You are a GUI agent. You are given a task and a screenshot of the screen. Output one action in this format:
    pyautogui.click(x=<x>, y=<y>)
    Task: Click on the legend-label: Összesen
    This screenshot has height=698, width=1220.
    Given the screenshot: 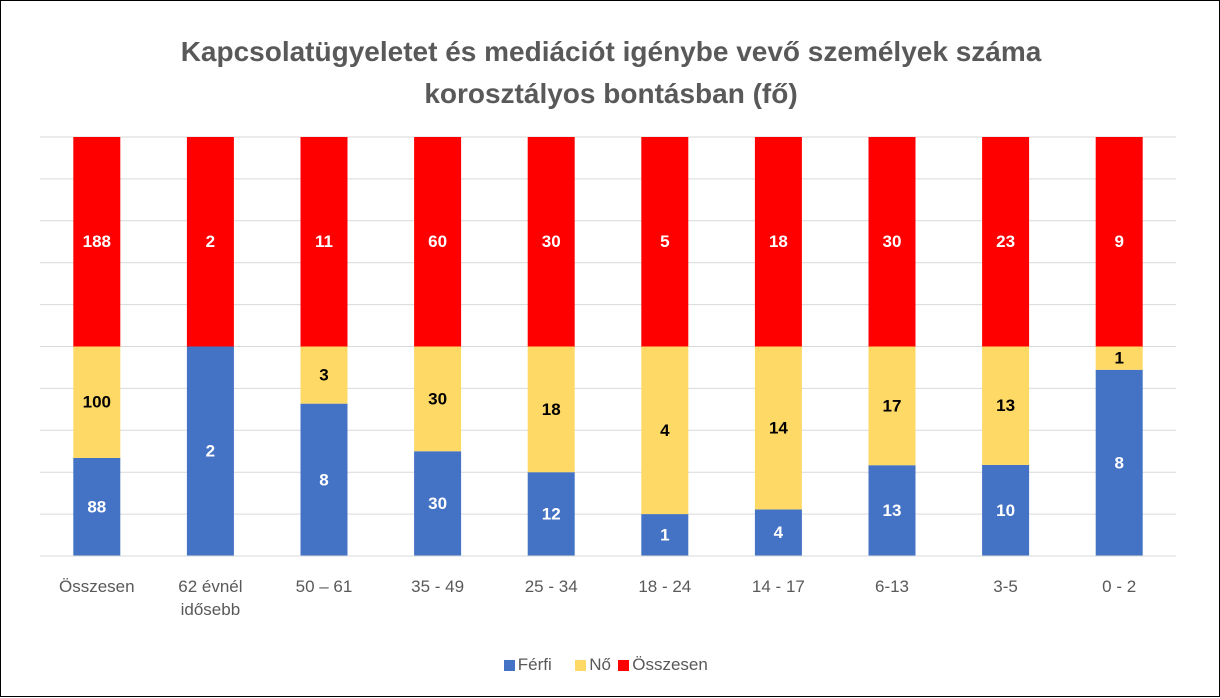 What is the action you would take?
    pyautogui.click(x=670, y=664)
    